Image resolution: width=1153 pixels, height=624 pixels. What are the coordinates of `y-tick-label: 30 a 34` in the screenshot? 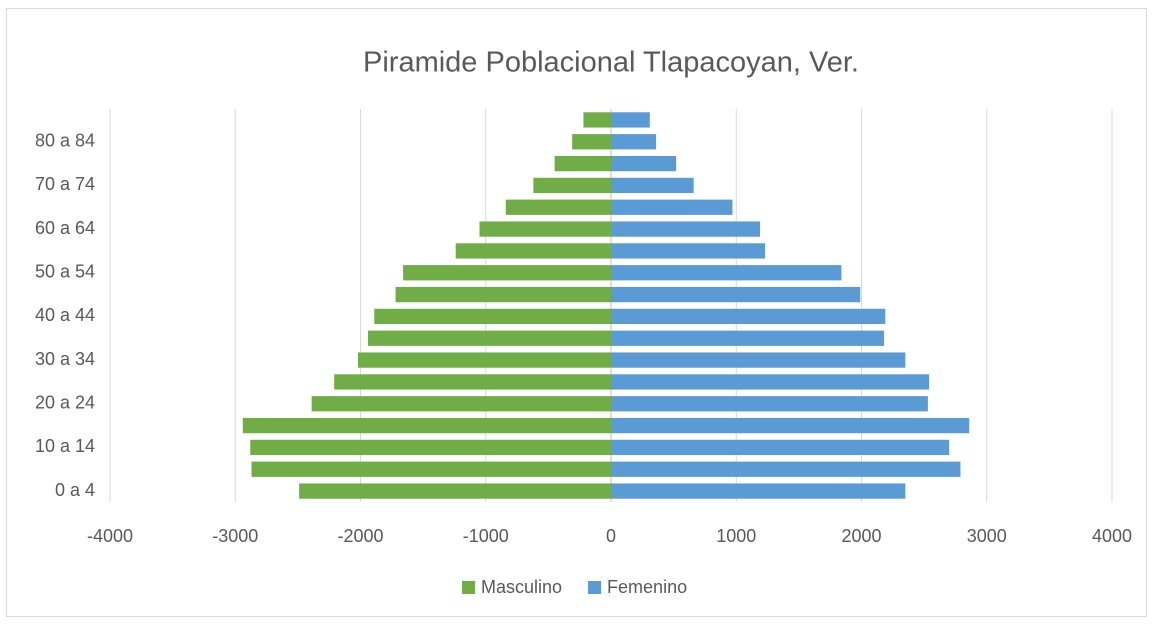 It's located at (65, 359).